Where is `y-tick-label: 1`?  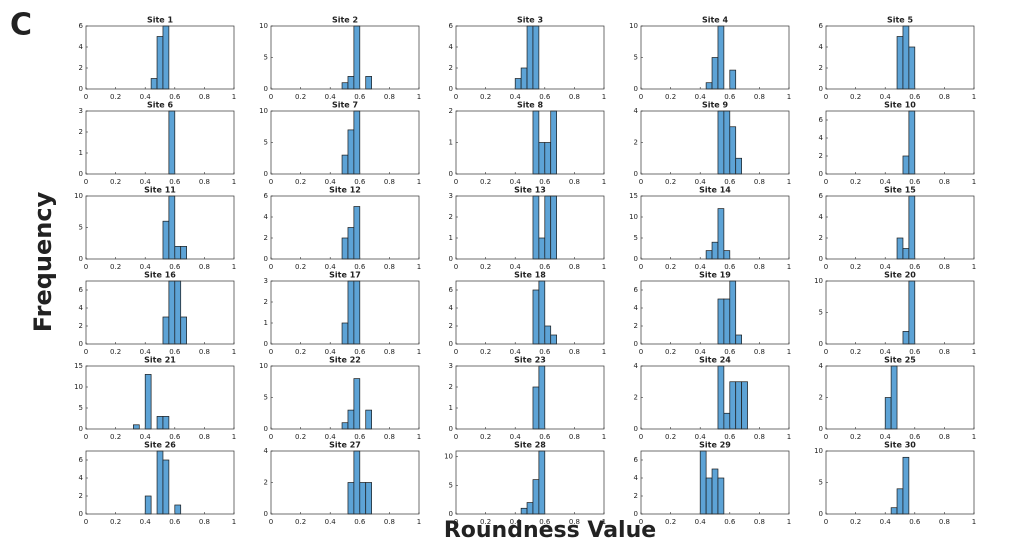 y-tick-label: 1 is located at coordinates (451, 238).